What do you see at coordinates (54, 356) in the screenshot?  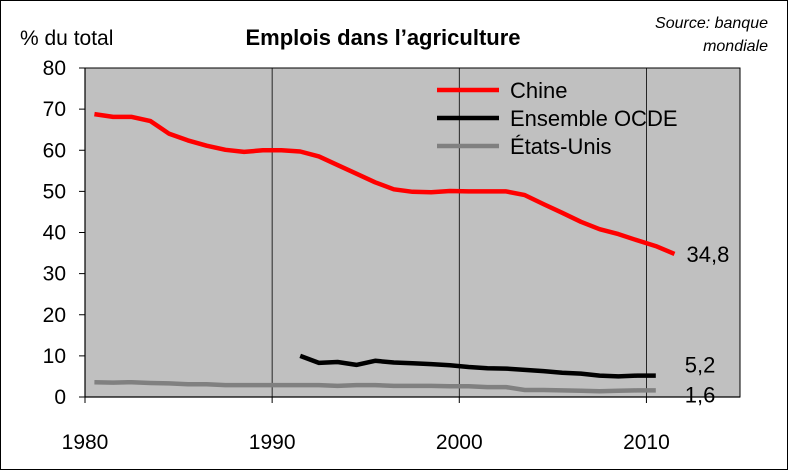 I see `y-tick-label-10: 10` at bounding box center [54, 356].